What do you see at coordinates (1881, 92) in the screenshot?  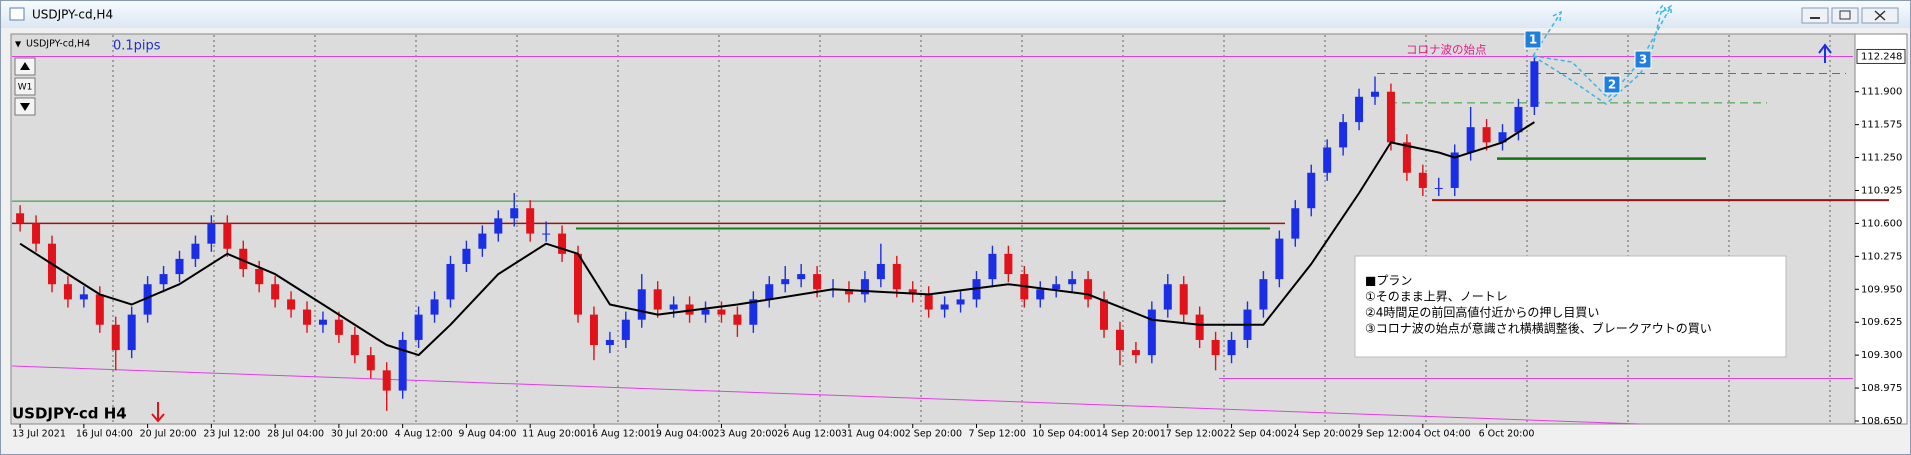 I see `y-tick-label: 111.900` at bounding box center [1881, 92].